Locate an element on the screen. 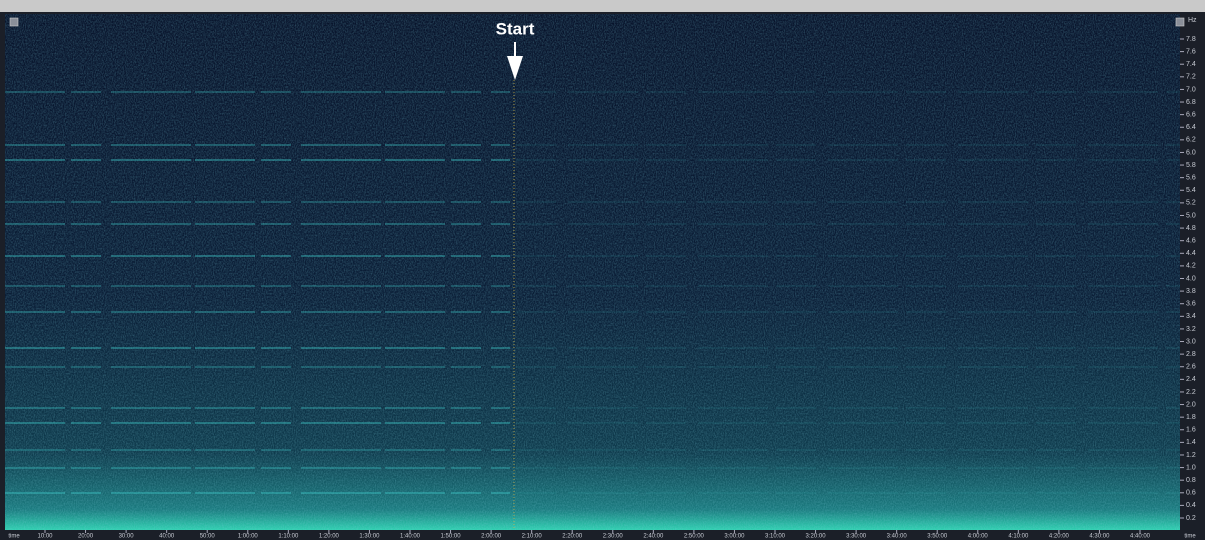 The image size is (1205, 540). y-tick-label: 7.6 is located at coordinates (1191, 51).